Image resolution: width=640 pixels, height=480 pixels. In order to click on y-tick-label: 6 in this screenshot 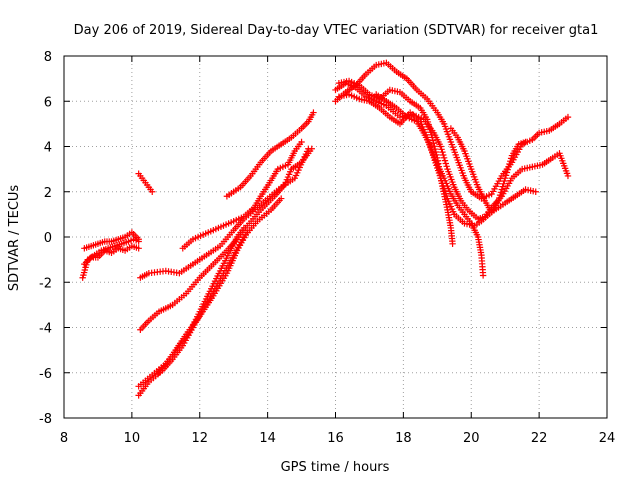, I will do `click(48, 102)`.